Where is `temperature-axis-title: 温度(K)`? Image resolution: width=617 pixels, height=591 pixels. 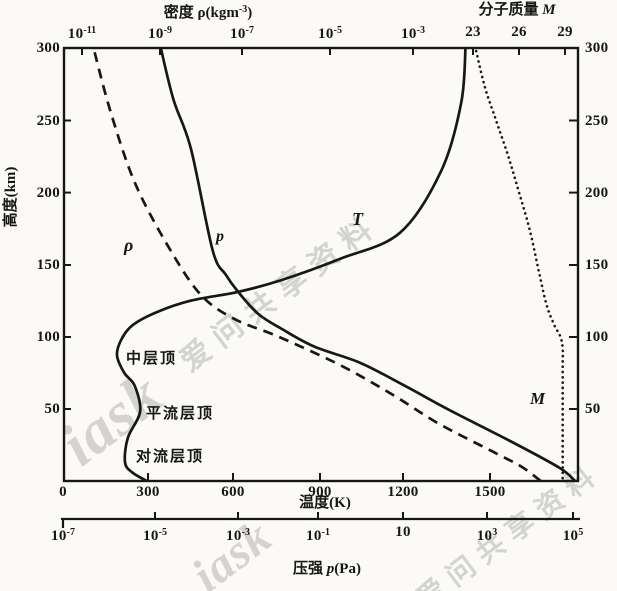 temperature-axis-title: 温度(K) is located at coordinates (325, 503).